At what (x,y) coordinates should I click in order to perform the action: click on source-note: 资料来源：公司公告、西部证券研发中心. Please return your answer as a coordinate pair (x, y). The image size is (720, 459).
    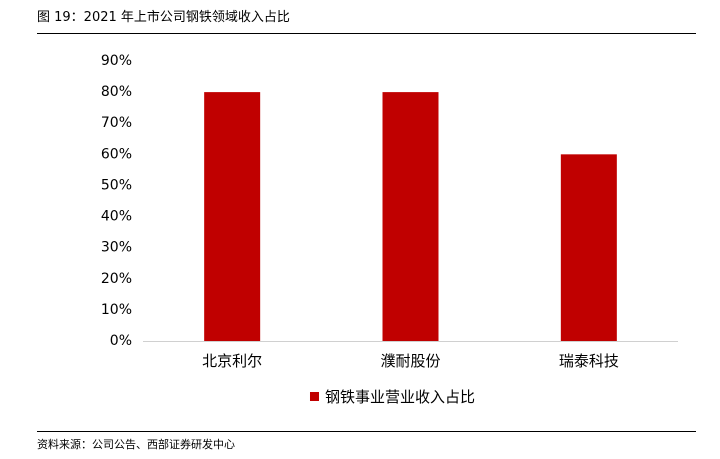
    Looking at the image, I should click on (136, 444).